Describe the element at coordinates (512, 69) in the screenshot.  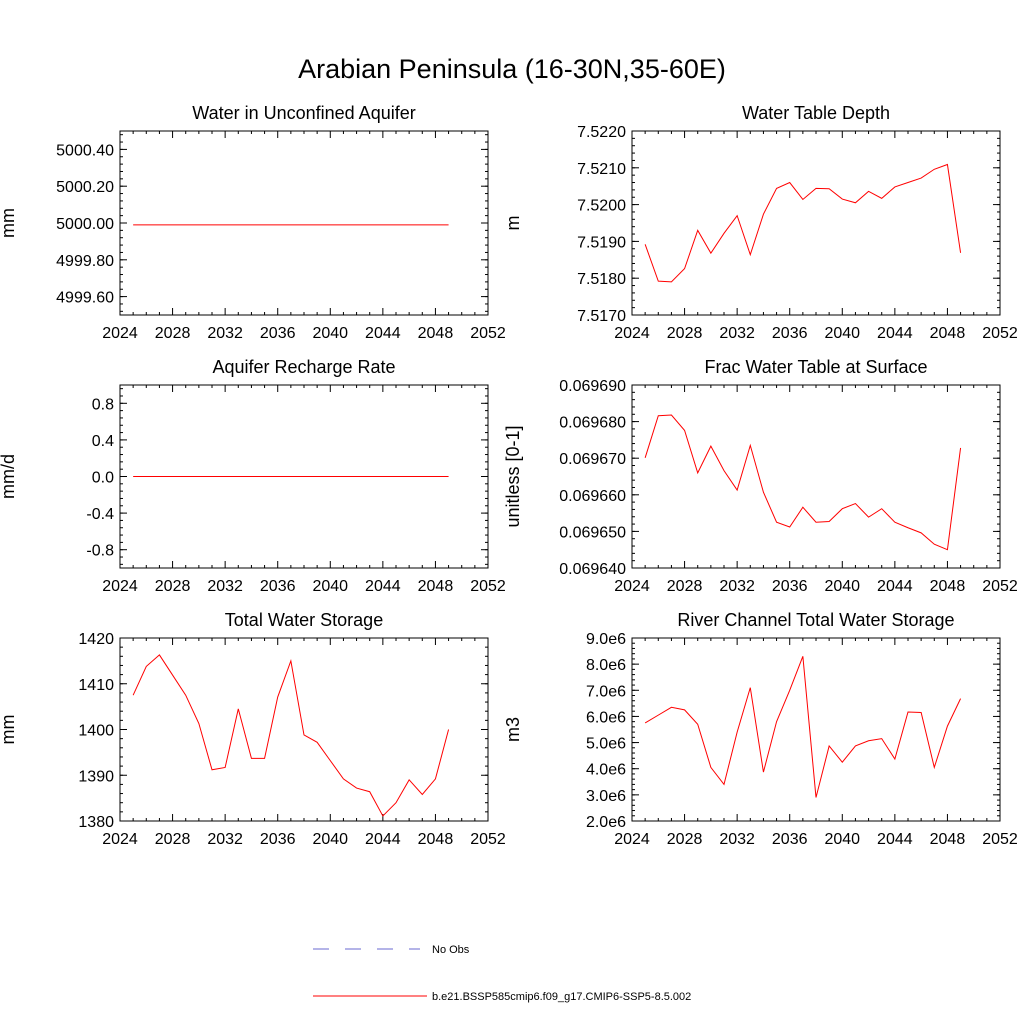
I see `page-title: Arabian Peninsula (16-30N,35-60E)` at that location.